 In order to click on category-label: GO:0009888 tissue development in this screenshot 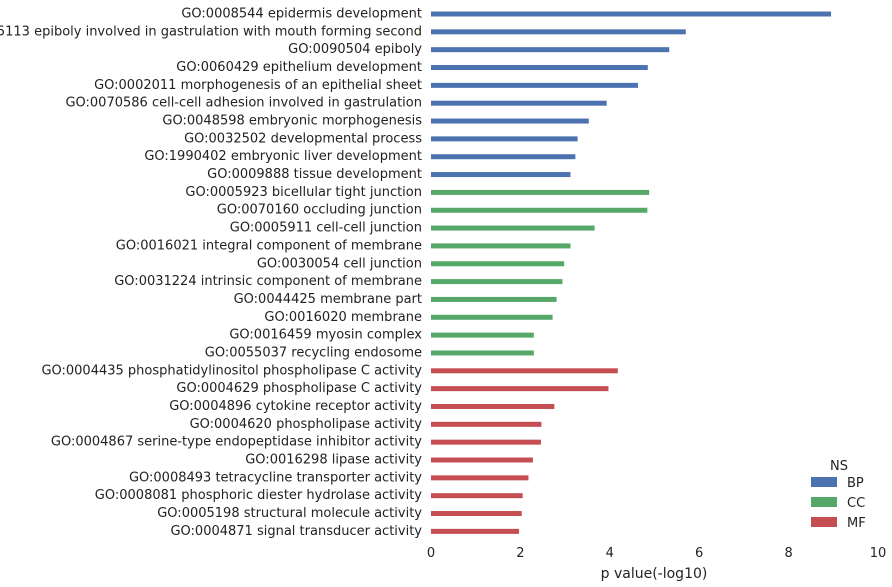, I will do `click(314, 174)`.